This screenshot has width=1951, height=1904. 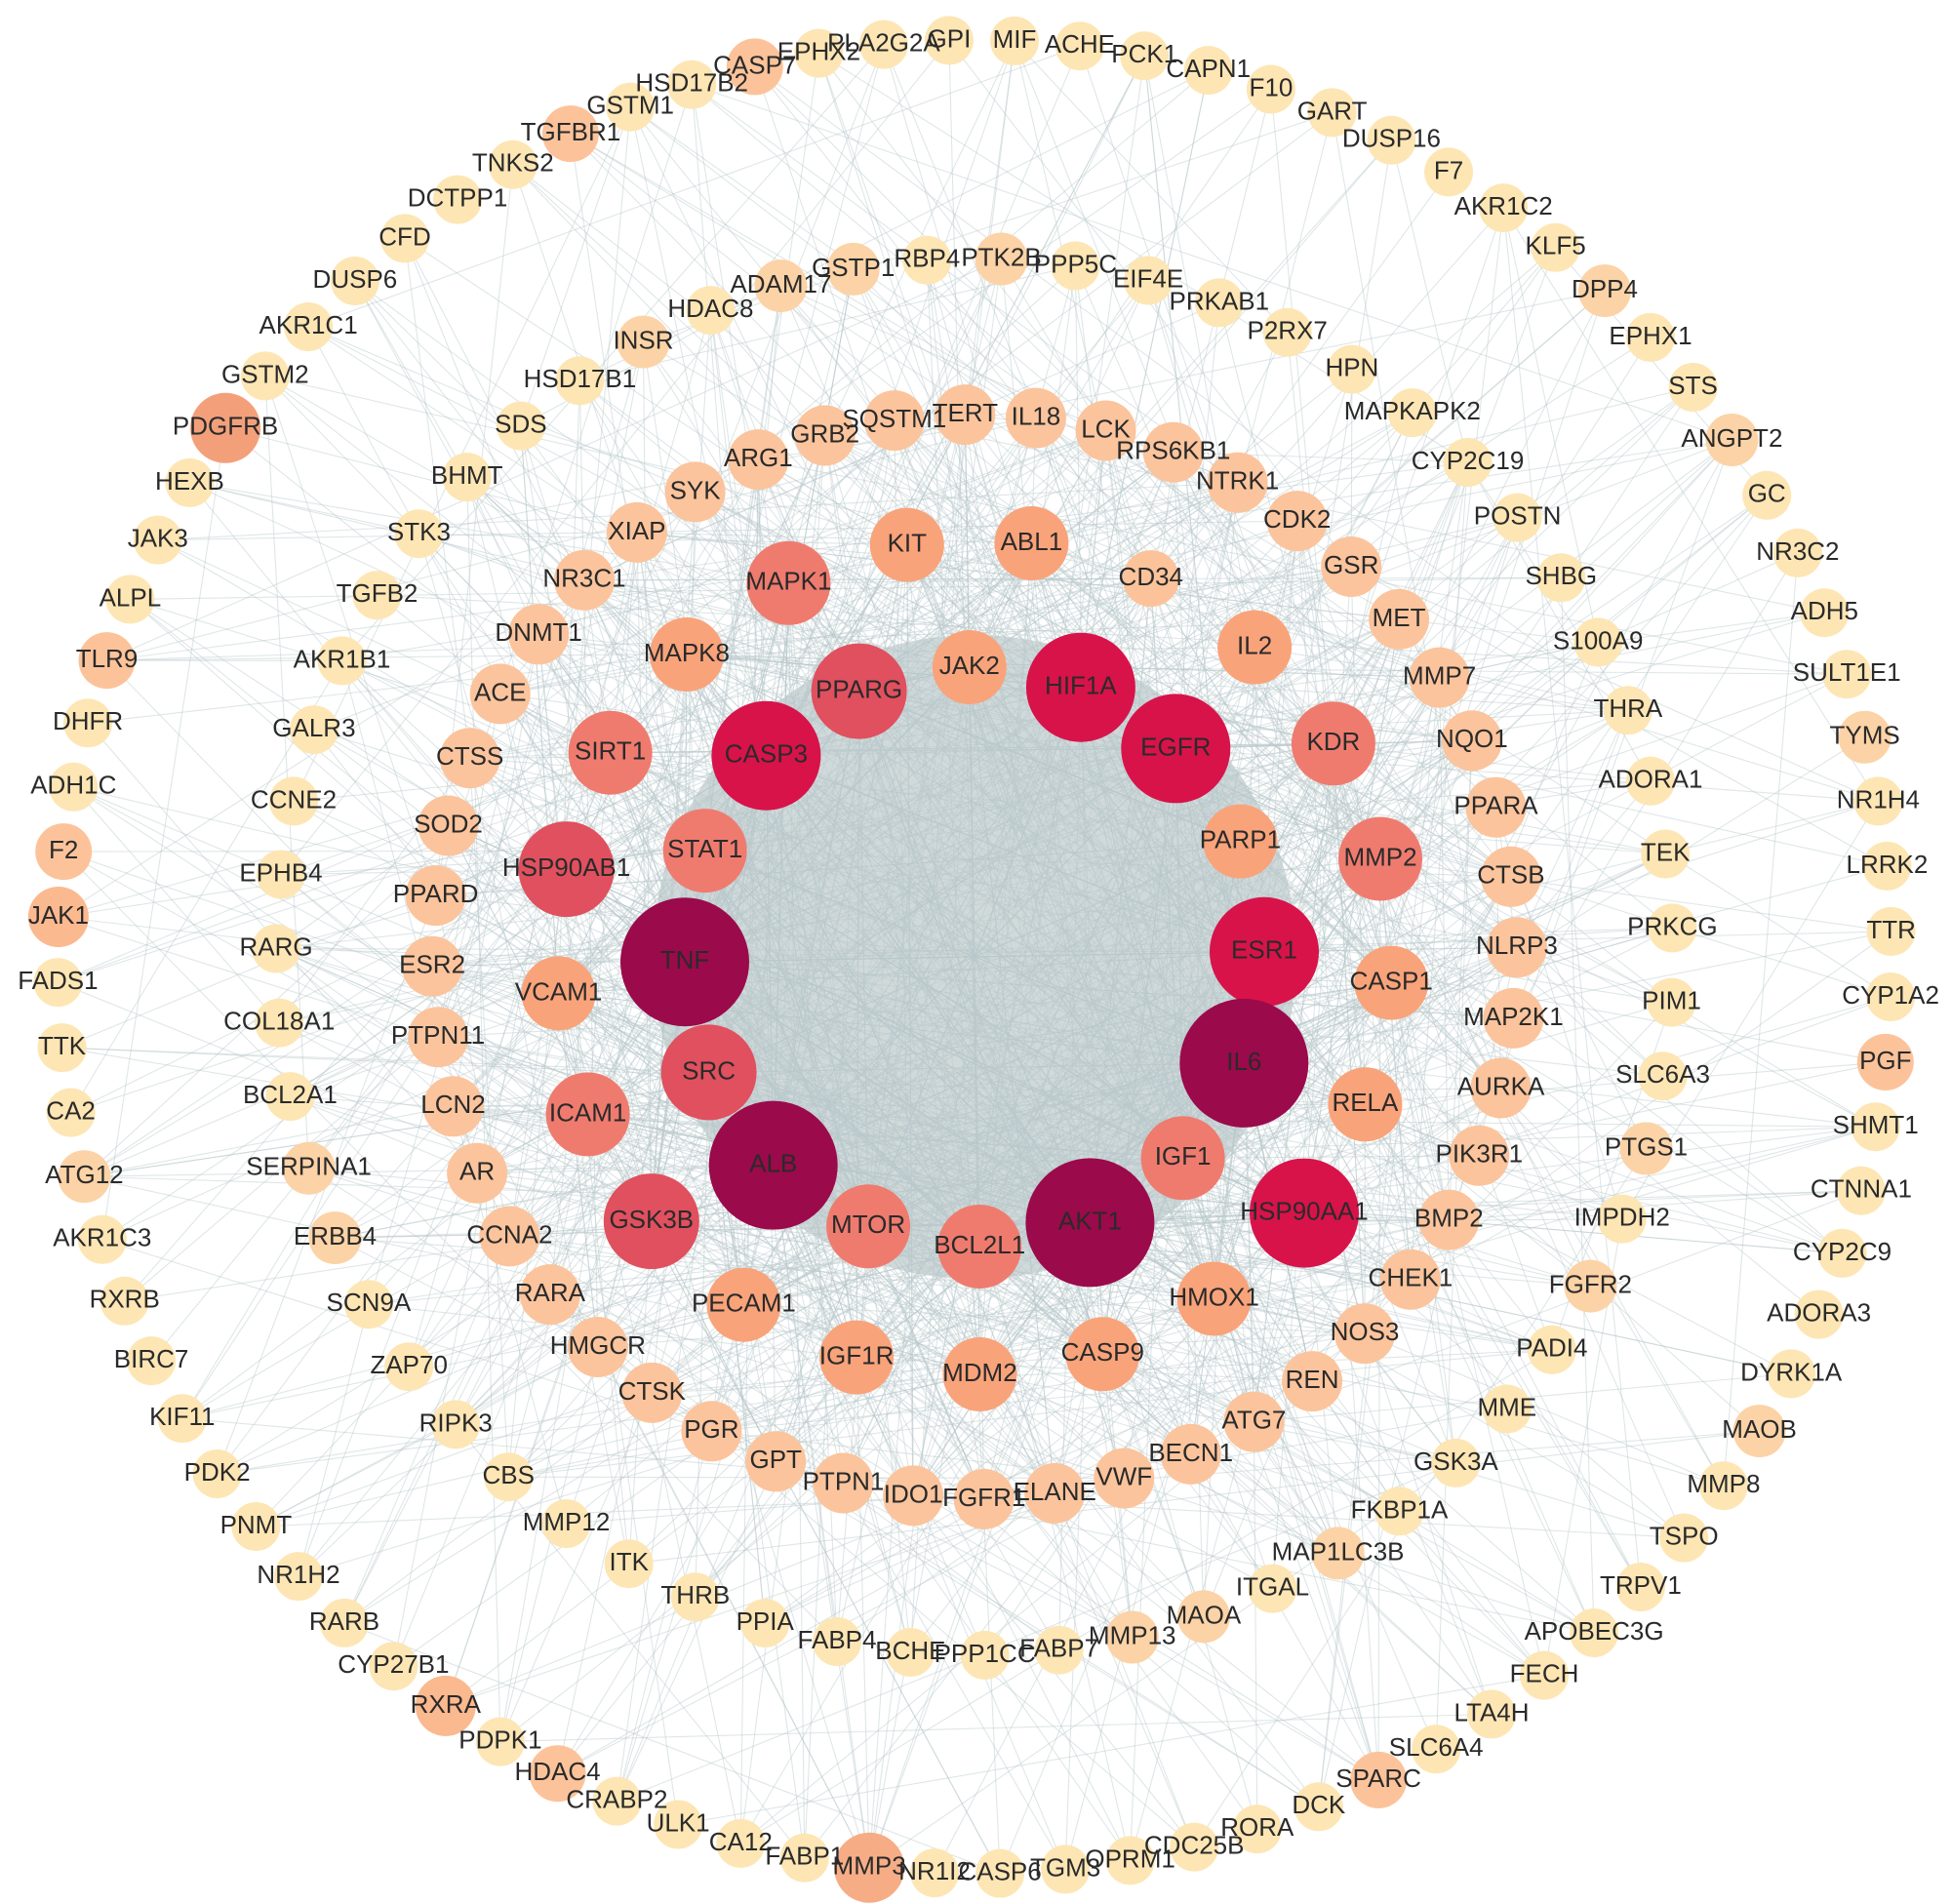 I want to click on node-label: GALR3, so click(x=314, y=727).